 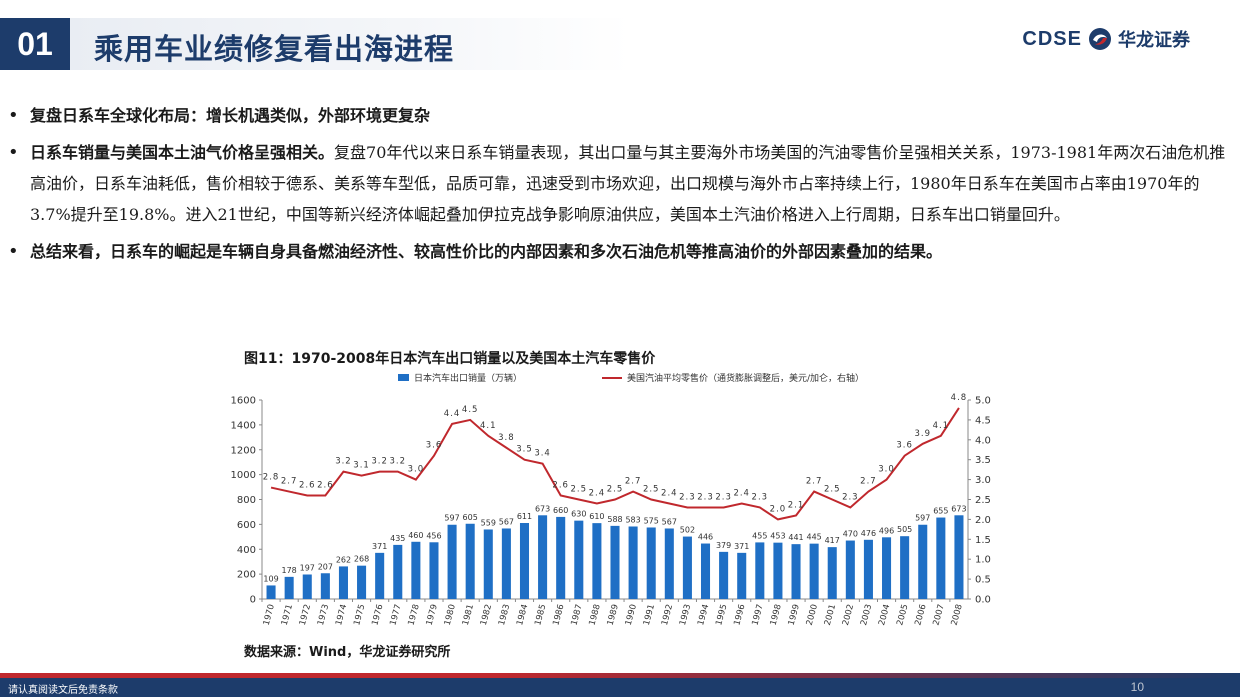 What do you see at coordinates (868, 533) in the screenshot?
I see `bar-data-label: 476` at bounding box center [868, 533].